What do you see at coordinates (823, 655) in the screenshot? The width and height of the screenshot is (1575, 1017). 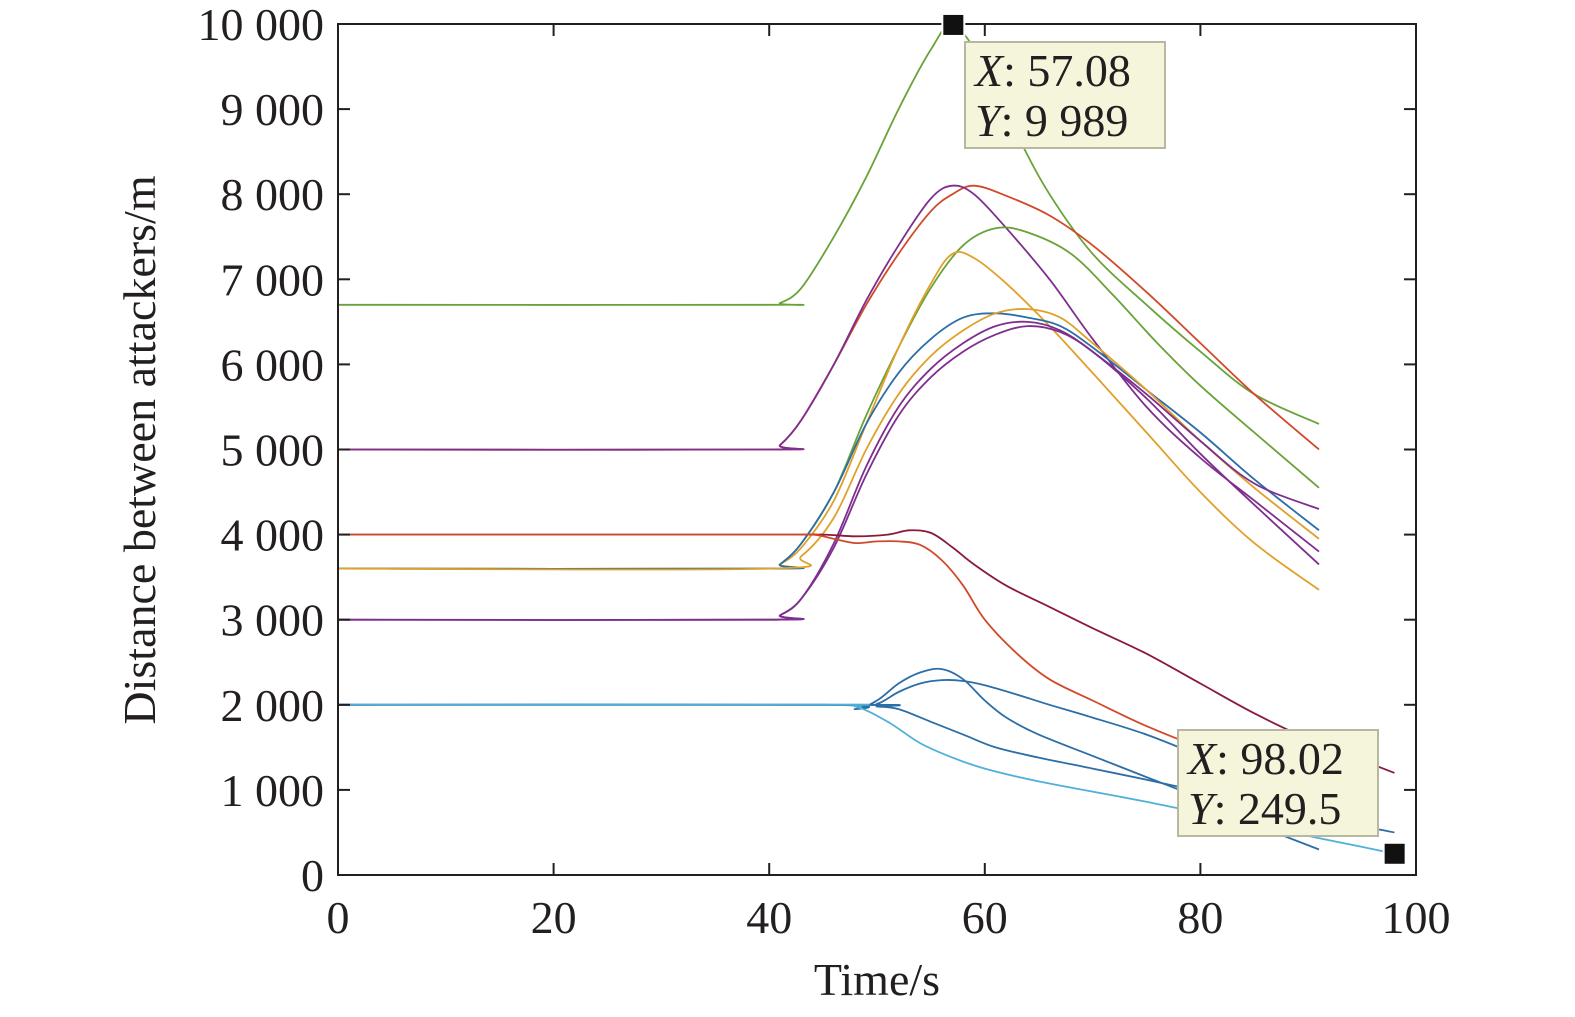 I see `series-line-red-lower` at bounding box center [823, 655].